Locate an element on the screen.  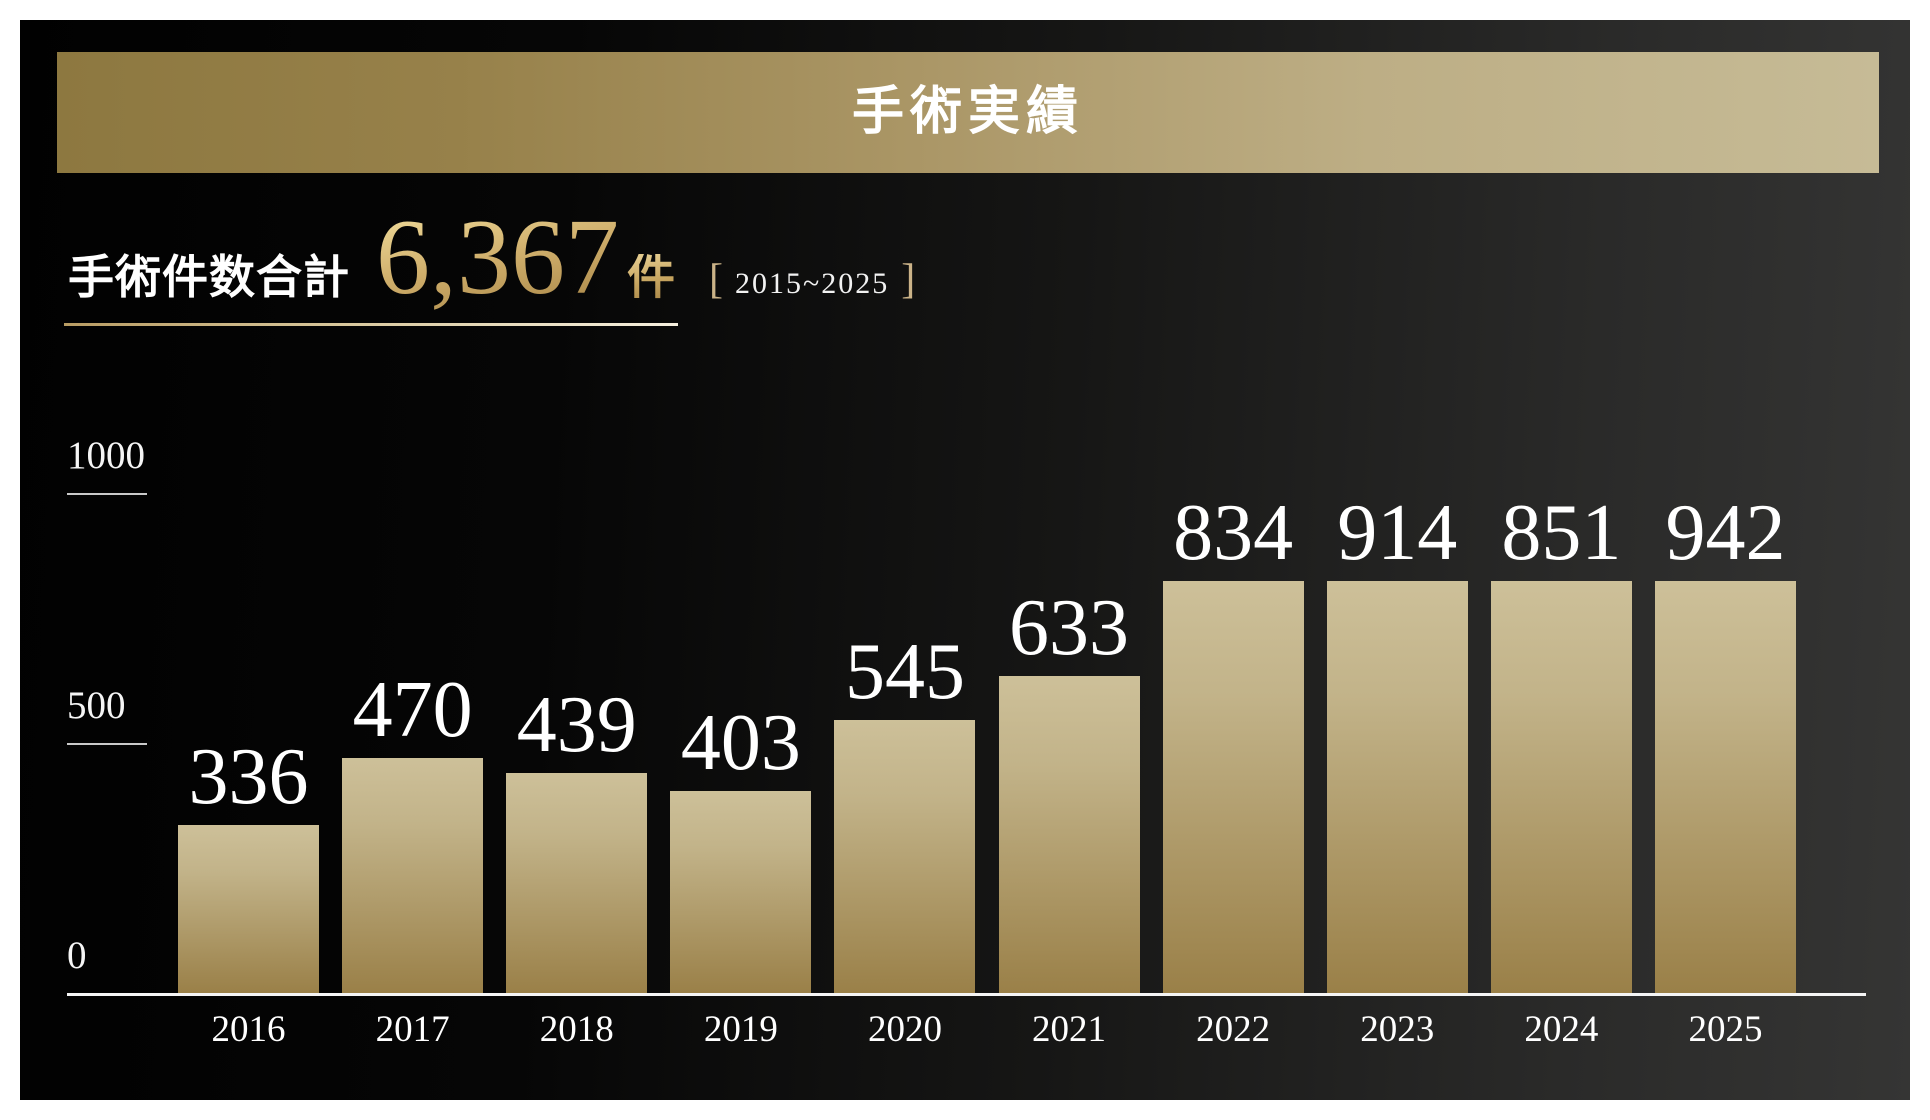
bar-year-label: 2025 is located at coordinates (1725, 1029).